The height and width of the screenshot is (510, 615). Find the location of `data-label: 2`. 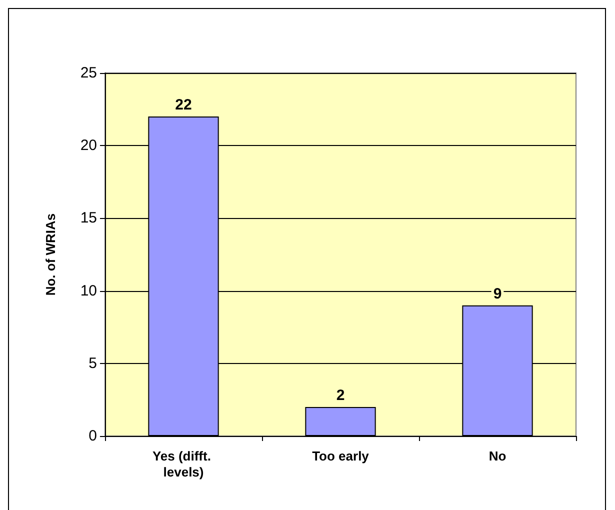

data-label: 2 is located at coordinates (340, 395).